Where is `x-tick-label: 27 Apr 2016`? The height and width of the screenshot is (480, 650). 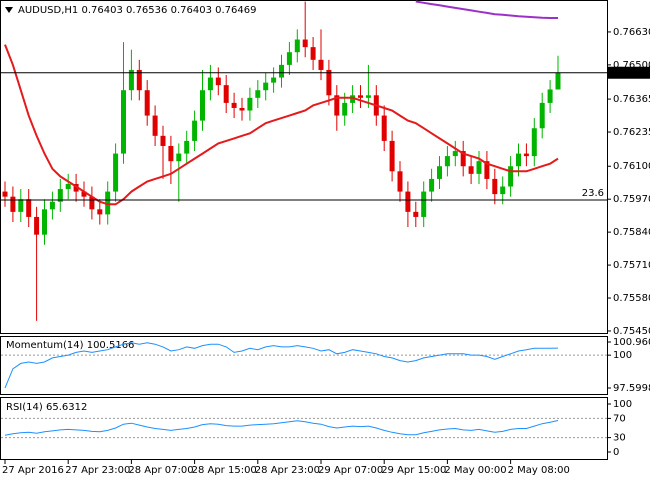
x-tick-label: 27 Apr 2016 is located at coordinates (33, 470).